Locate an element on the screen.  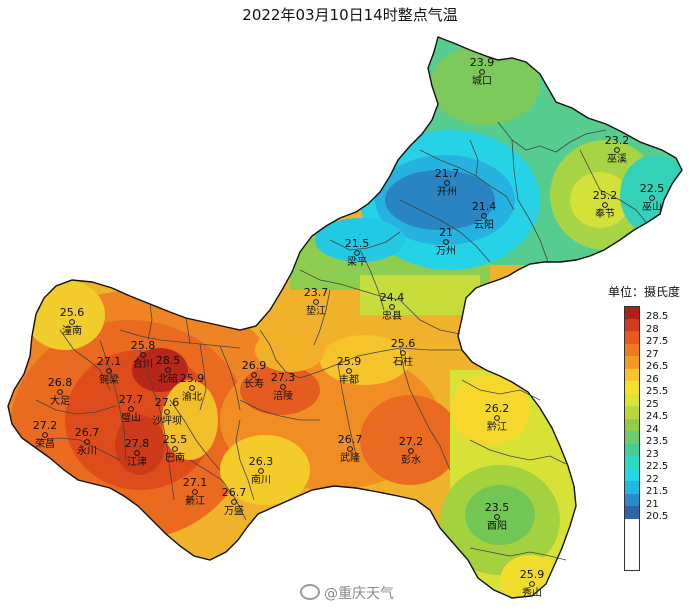
station-name: 南川 is located at coordinates (261, 479).